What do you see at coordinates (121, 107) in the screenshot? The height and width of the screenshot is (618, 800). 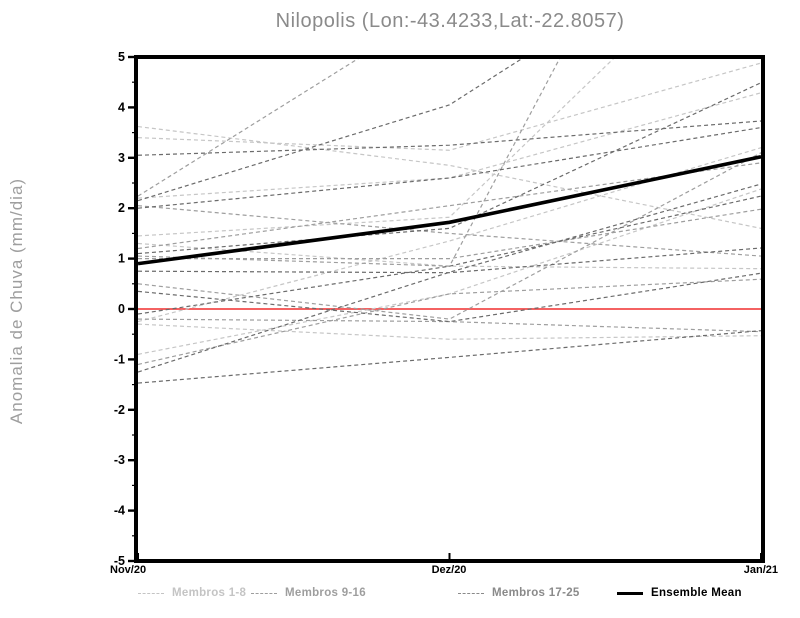 I see `y-tick-label: 4` at bounding box center [121, 107].